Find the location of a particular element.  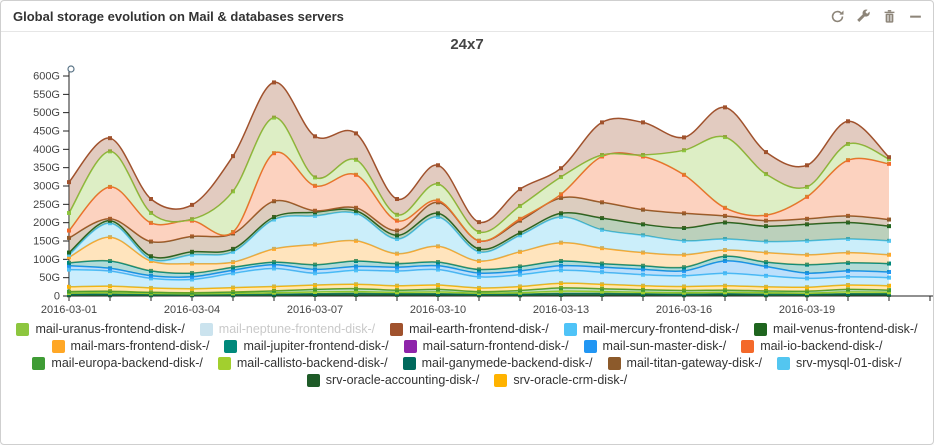

legend-label: mail-saturn-frontend-disk-/ is located at coordinates (495, 346).